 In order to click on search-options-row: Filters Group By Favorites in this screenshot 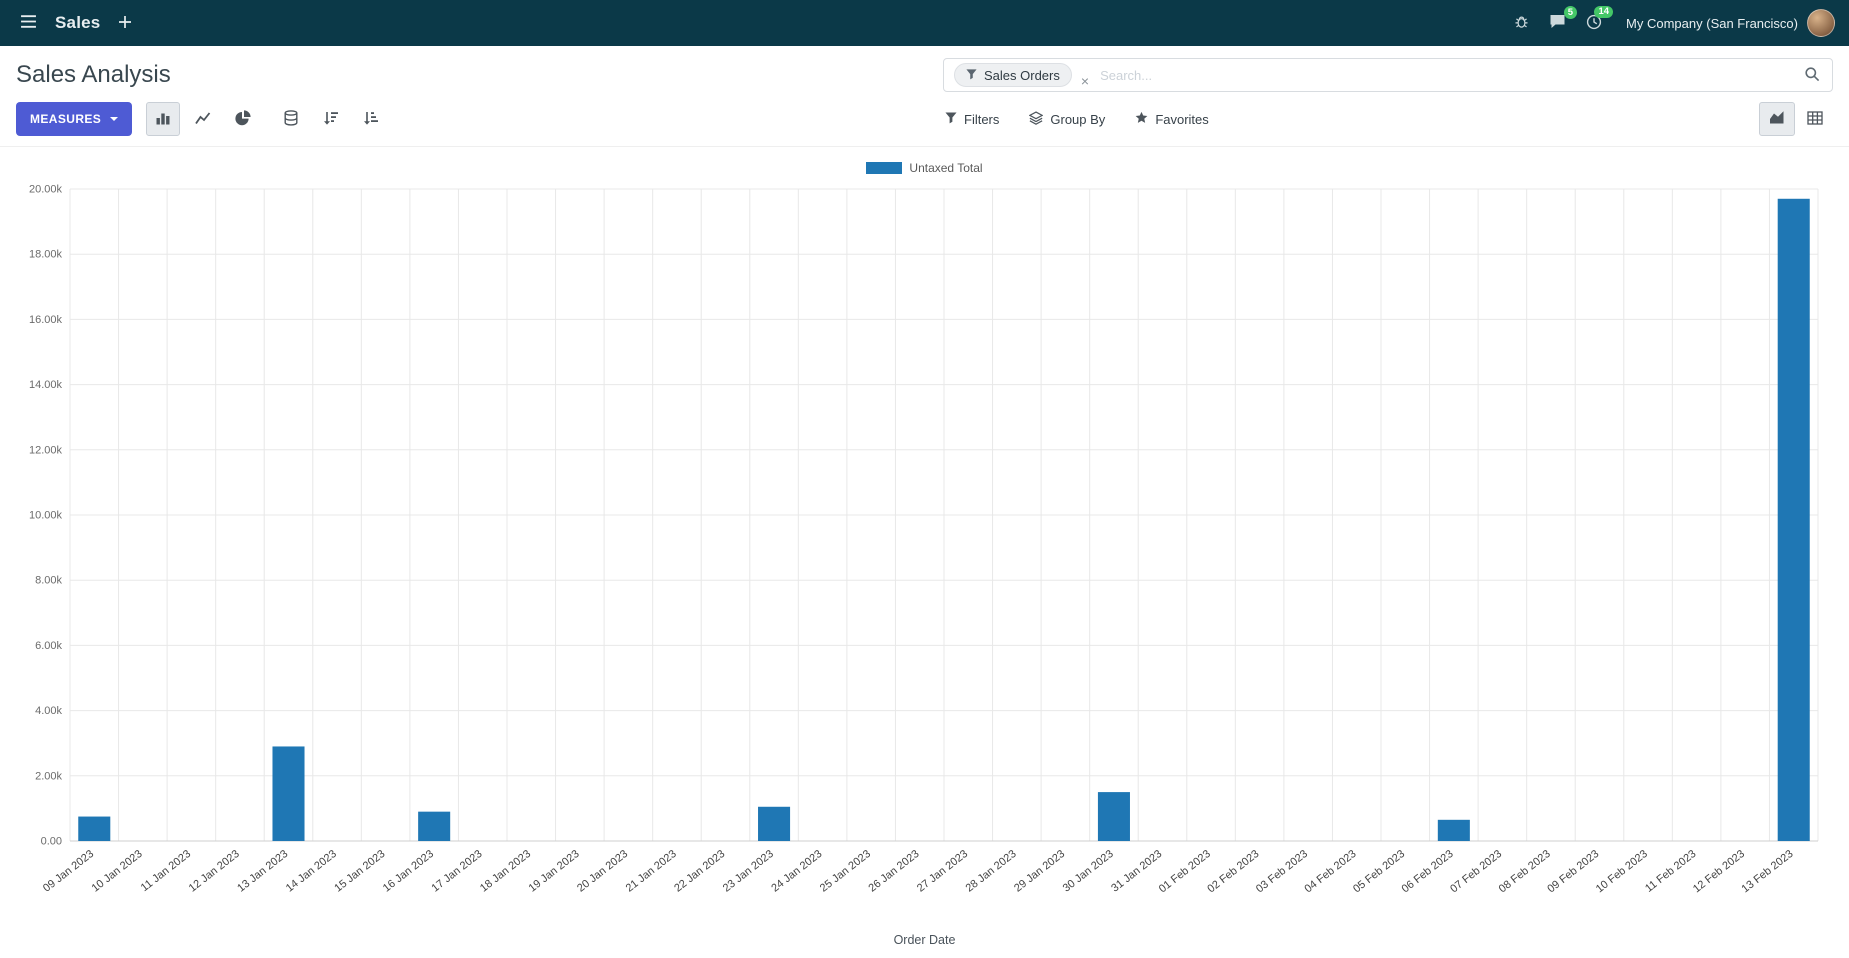, I will do `click(1388, 119)`.